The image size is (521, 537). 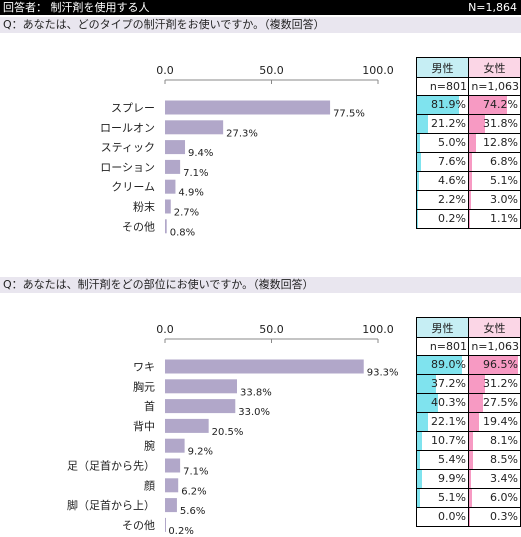 I want to click on value-label: 9.2%, so click(x=200, y=452).